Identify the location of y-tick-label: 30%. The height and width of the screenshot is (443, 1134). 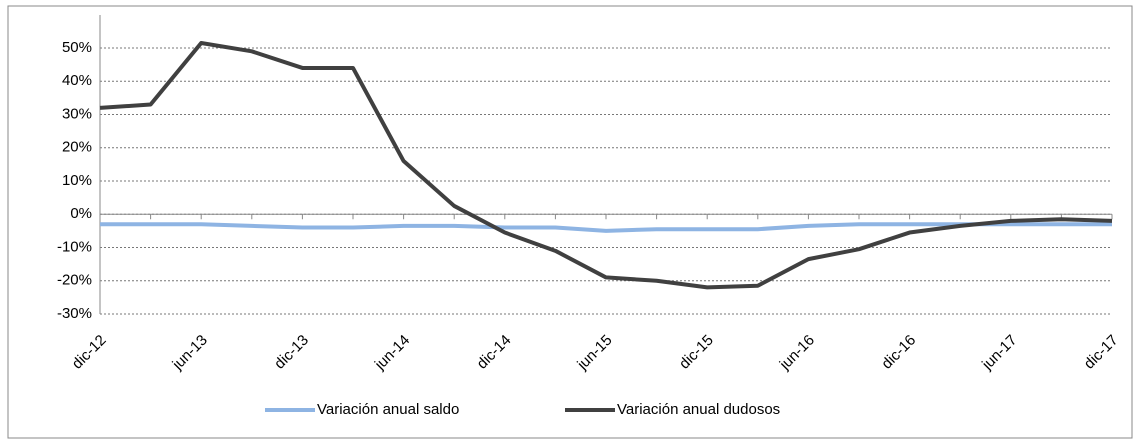
(77, 113).